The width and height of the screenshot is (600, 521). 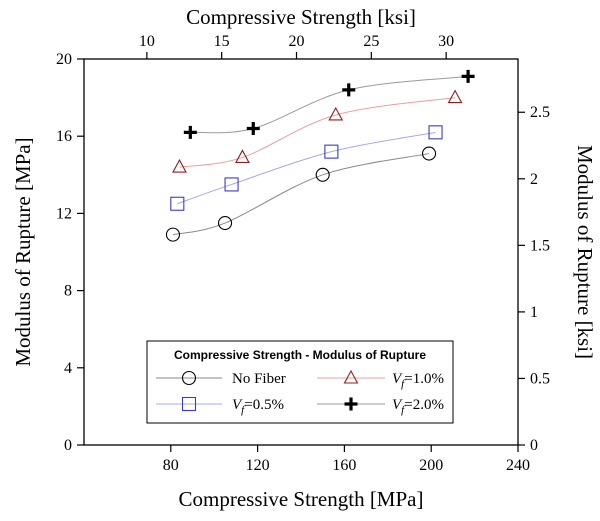 What do you see at coordinates (68, 291) in the screenshot?
I see `y-tick-label: 8` at bounding box center [68, 291].